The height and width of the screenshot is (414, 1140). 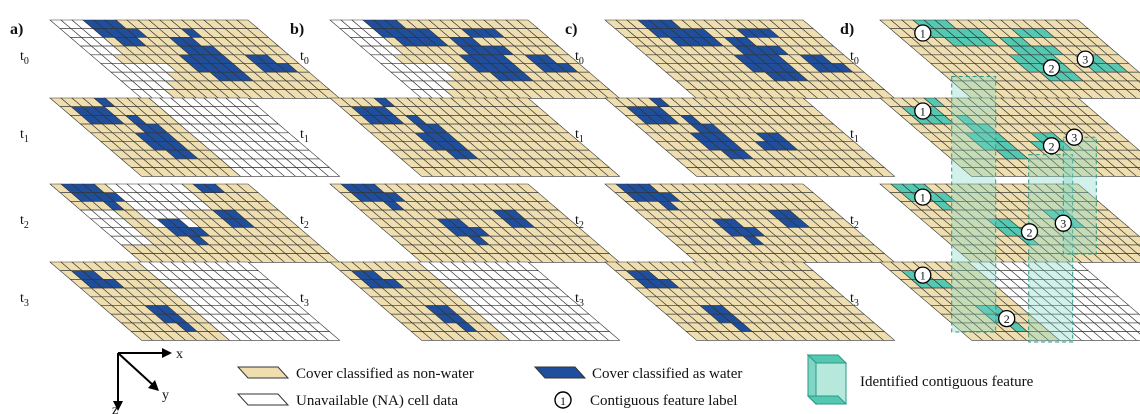 What do you see at coordinates (560, 372) in the screenshot?
I see `legend-water-swatch` at bounding box center [560, 372].